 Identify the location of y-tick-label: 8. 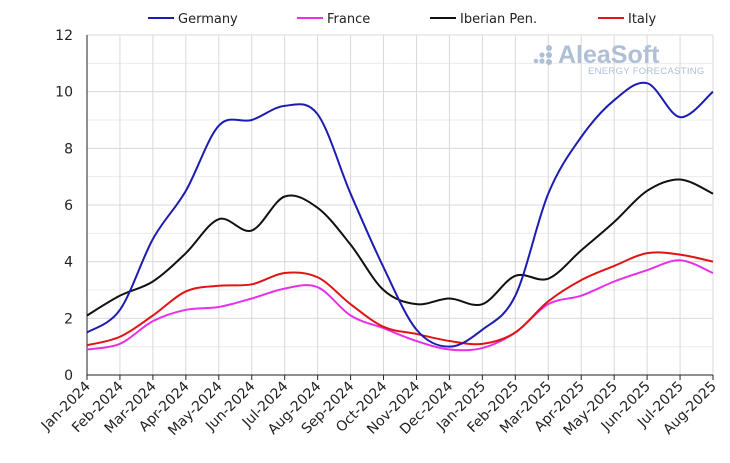
(68, 149).